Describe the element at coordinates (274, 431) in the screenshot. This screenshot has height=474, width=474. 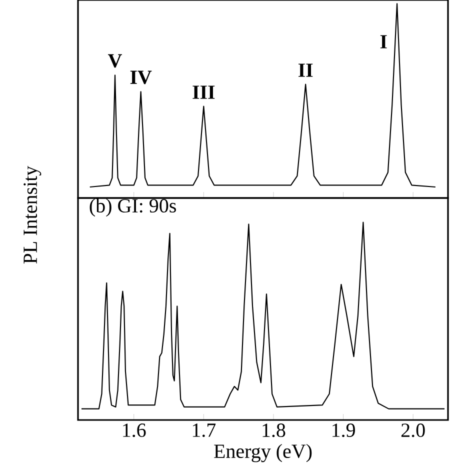
I see `x-tick-label: 1.8` at that location.